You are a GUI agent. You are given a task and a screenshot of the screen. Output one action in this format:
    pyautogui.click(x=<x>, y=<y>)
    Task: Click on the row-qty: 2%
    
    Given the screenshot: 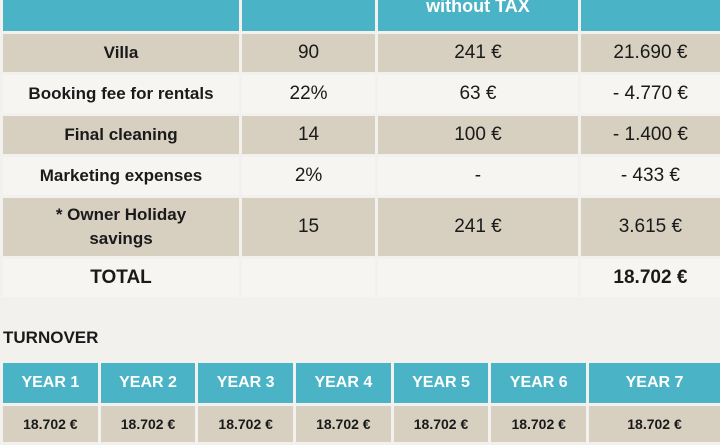 What is the action you would take?
    pyautogui.click(x=309, y=176)
    